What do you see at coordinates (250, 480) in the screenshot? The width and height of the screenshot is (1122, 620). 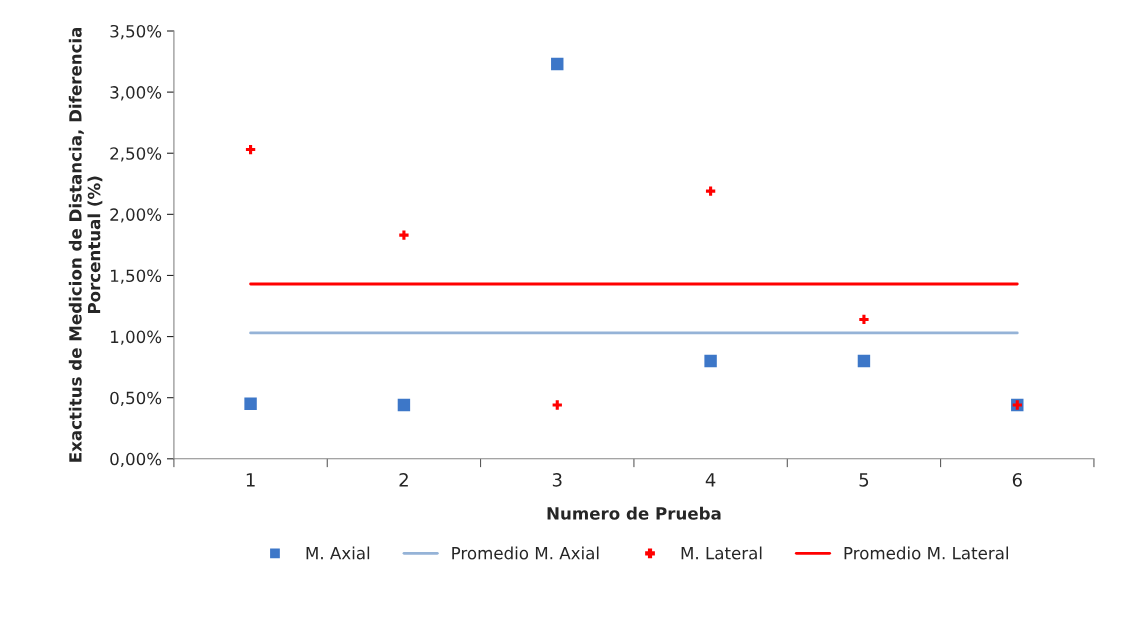 I see `x-tick-label: 1` at bounding box center [250, 480].